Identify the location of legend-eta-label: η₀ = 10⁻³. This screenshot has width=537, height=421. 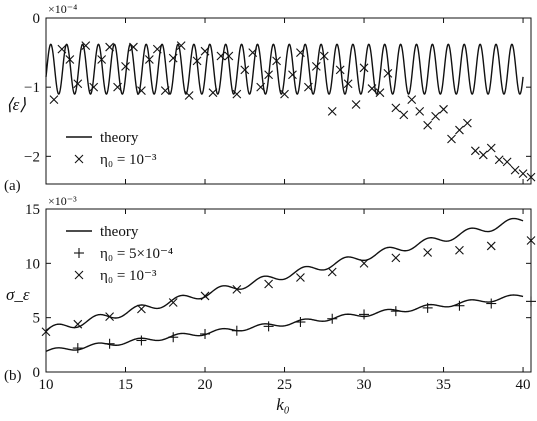
(128, 160).